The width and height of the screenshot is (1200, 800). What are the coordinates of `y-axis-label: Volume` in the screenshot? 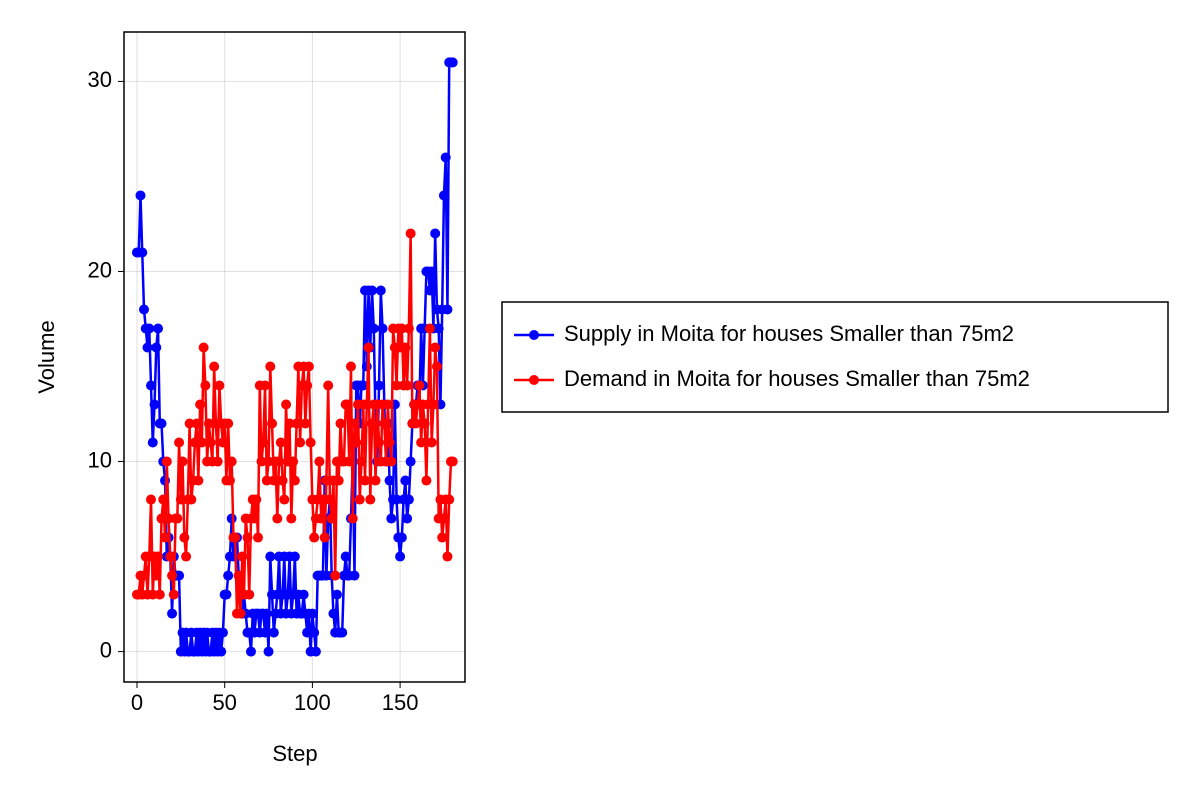 It's located at (46, 356).